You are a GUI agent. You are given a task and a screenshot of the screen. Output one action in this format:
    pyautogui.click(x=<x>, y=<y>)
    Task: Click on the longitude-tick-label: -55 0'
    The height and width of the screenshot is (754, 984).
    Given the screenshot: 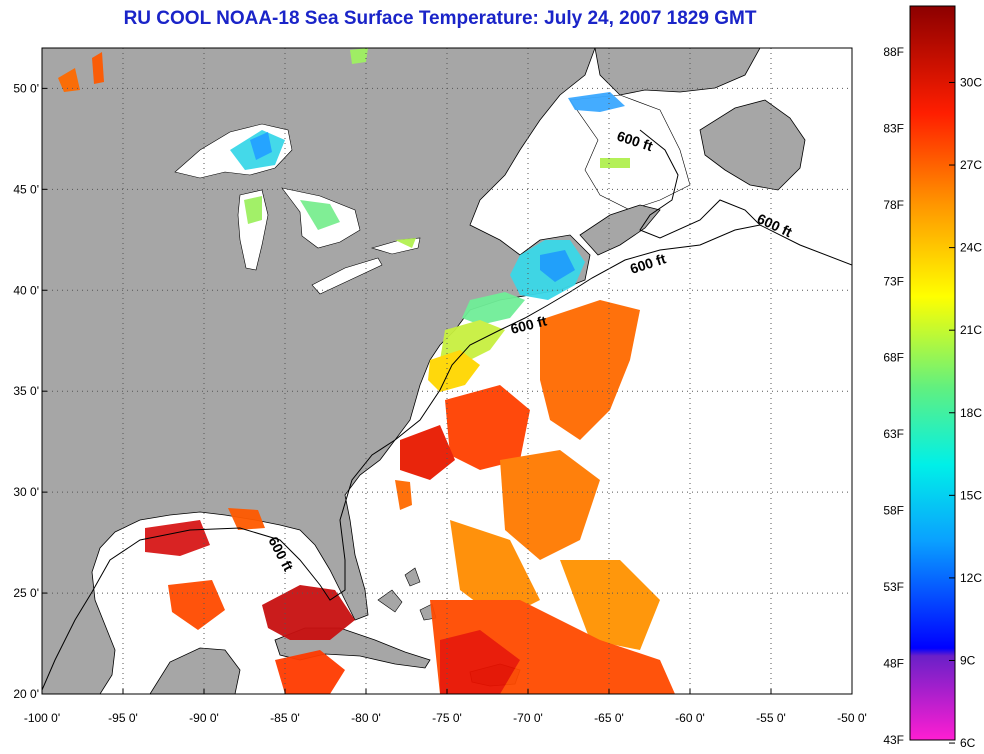 What is the action you would take?
    pyautogui.click(x=771, y=718)
    